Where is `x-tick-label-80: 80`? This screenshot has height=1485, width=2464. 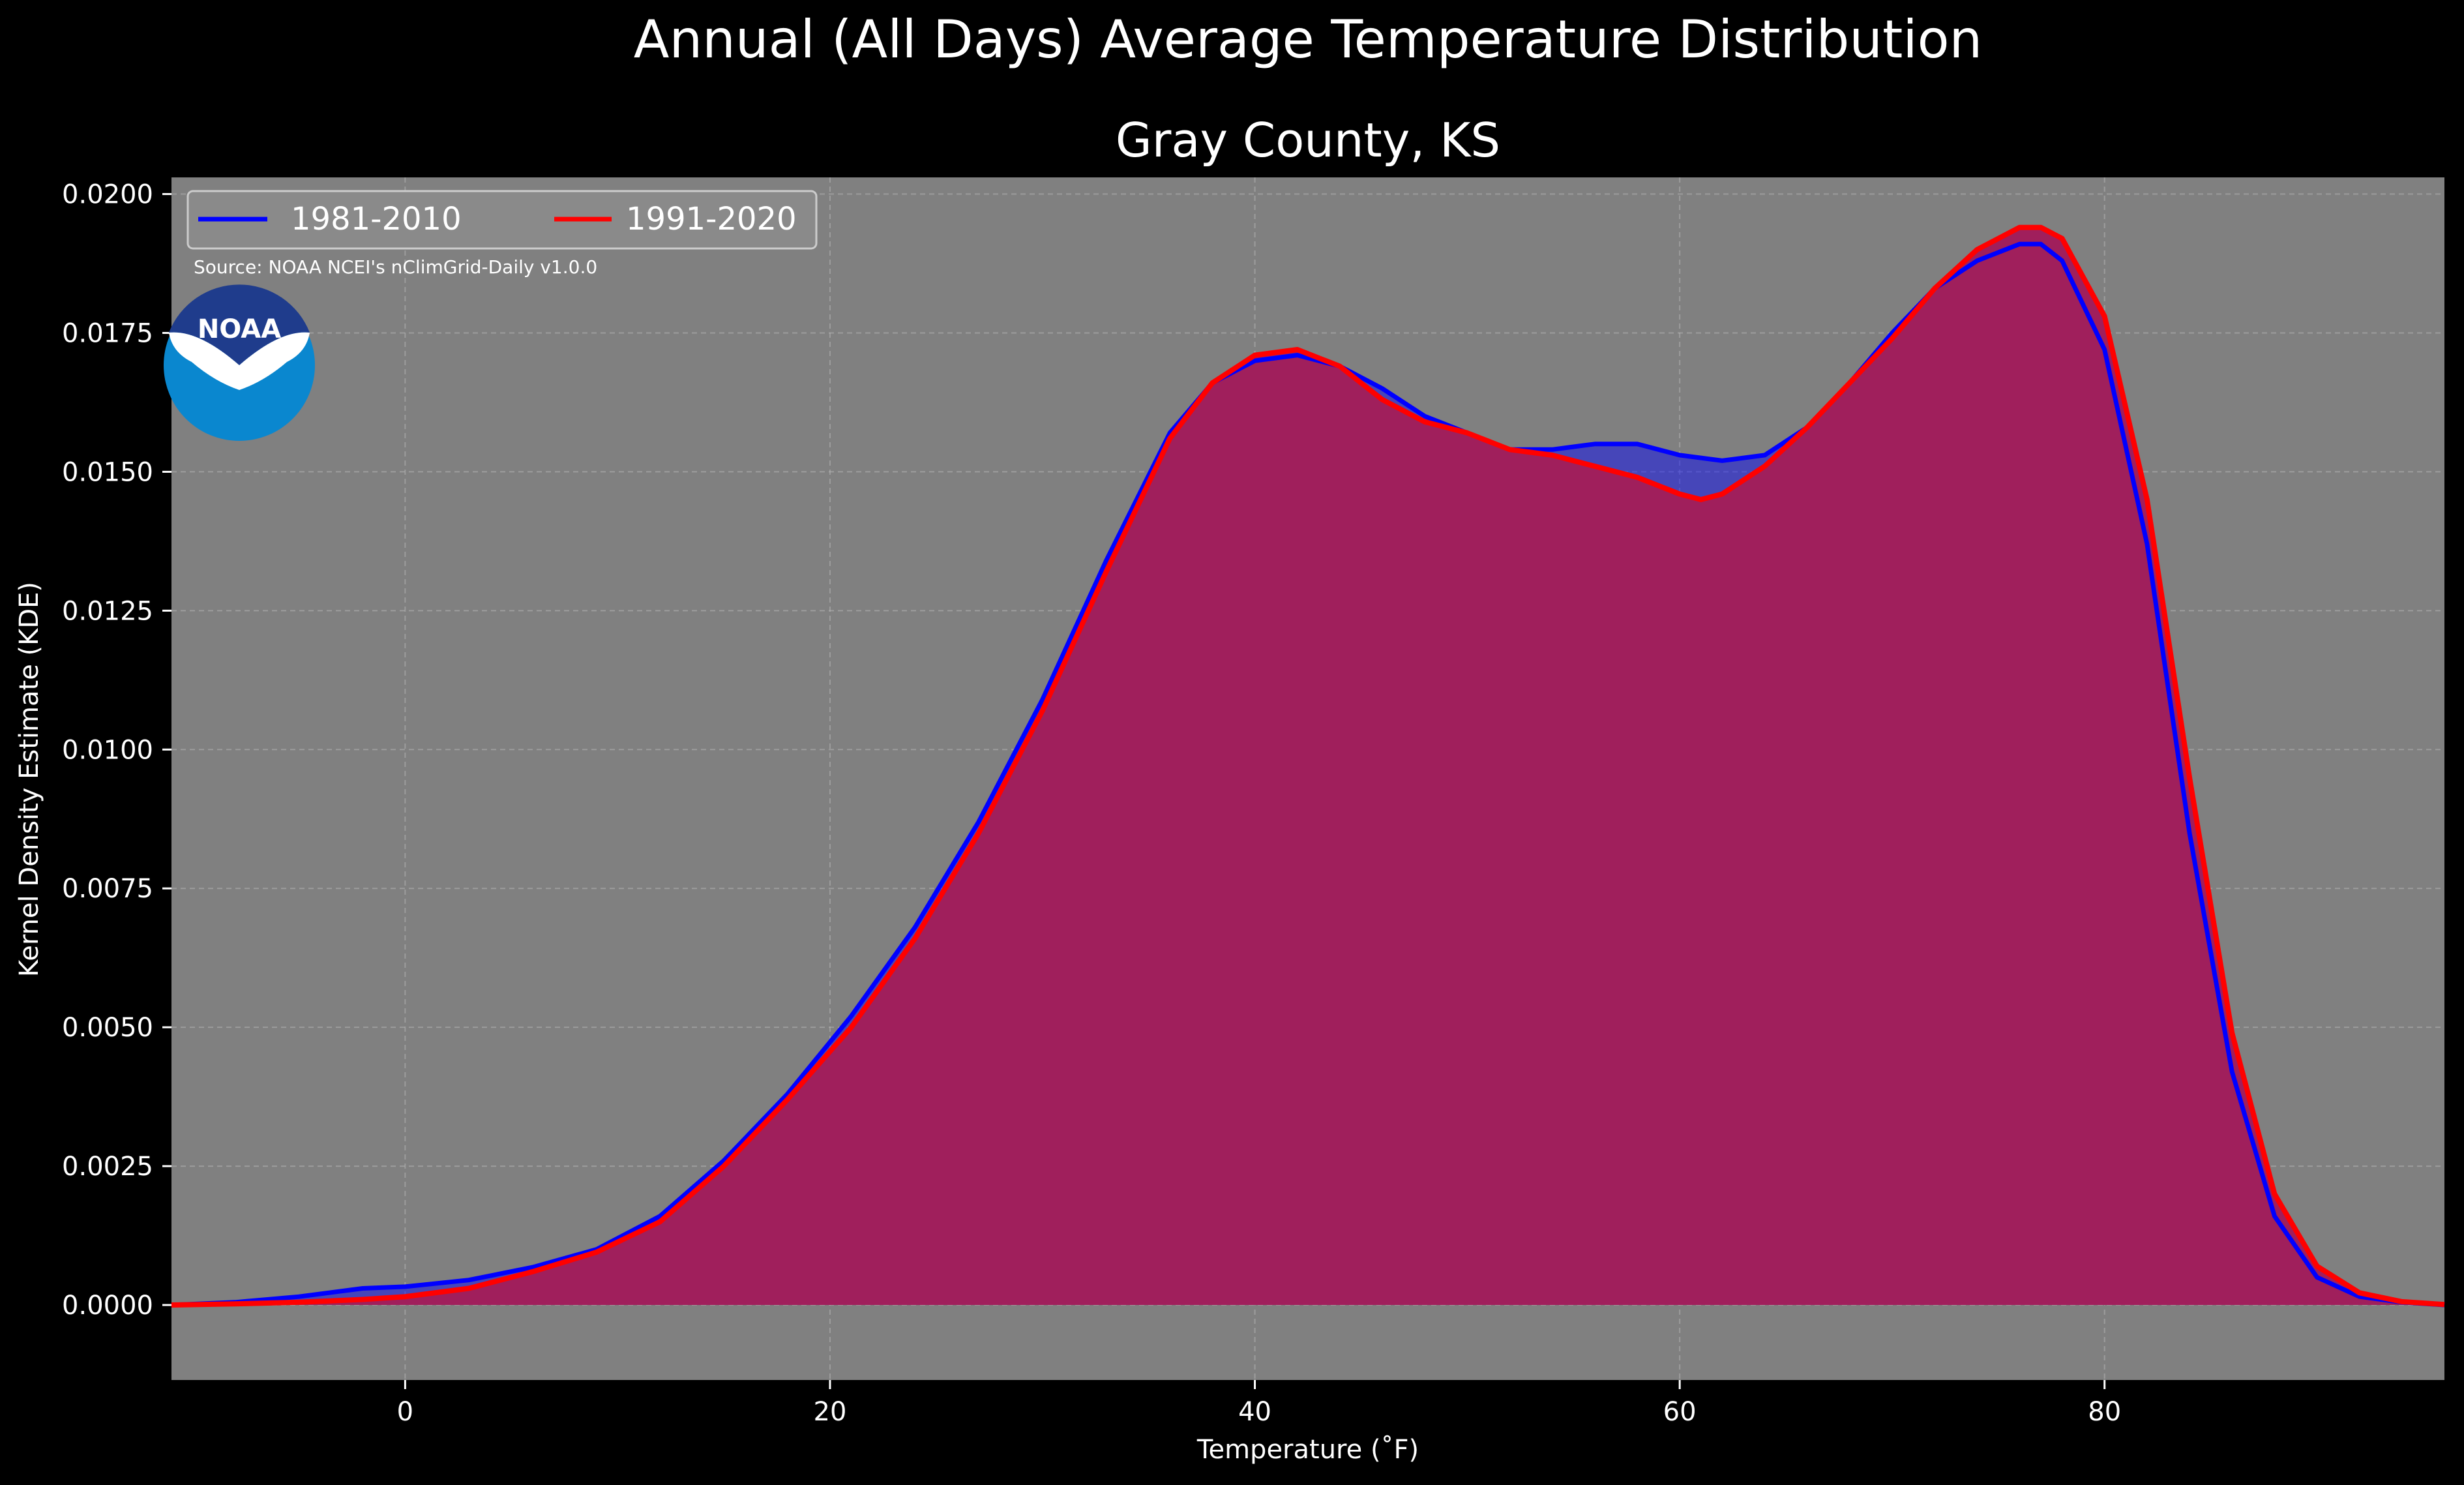
x-tick-label-80: 80 is located at coordinates (2104, 1412).